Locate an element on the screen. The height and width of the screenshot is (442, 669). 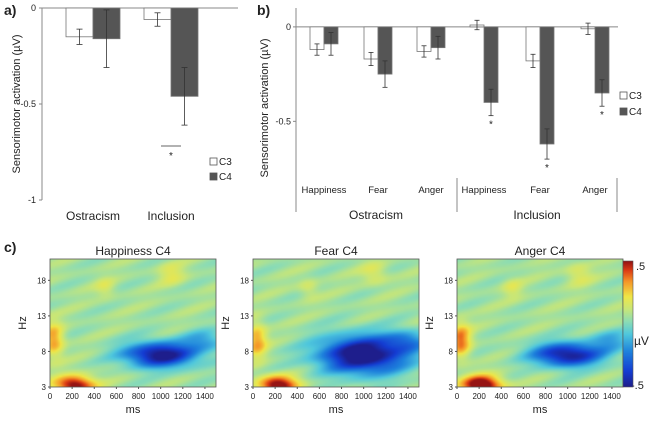
heatmap-title-2: Anger C4 is located at coordinates (540, 251).